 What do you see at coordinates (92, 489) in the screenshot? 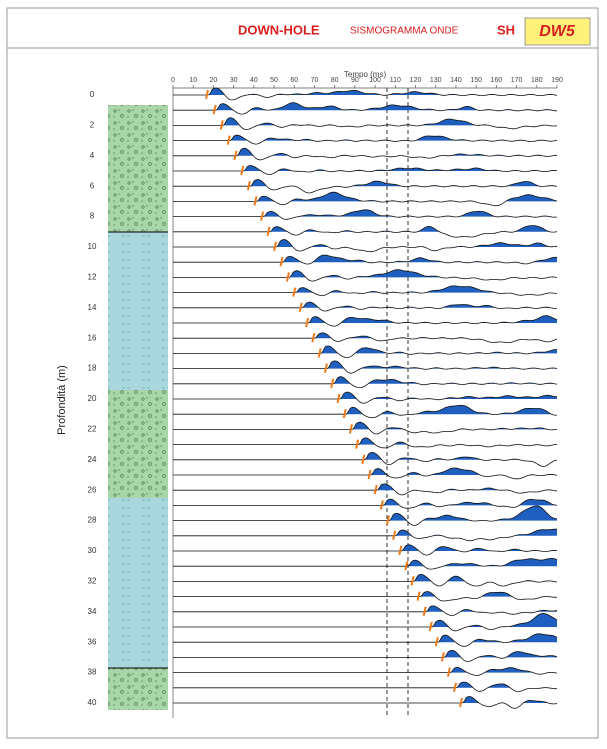
I see `depth-label: 26` at bounding box center [92, 489].